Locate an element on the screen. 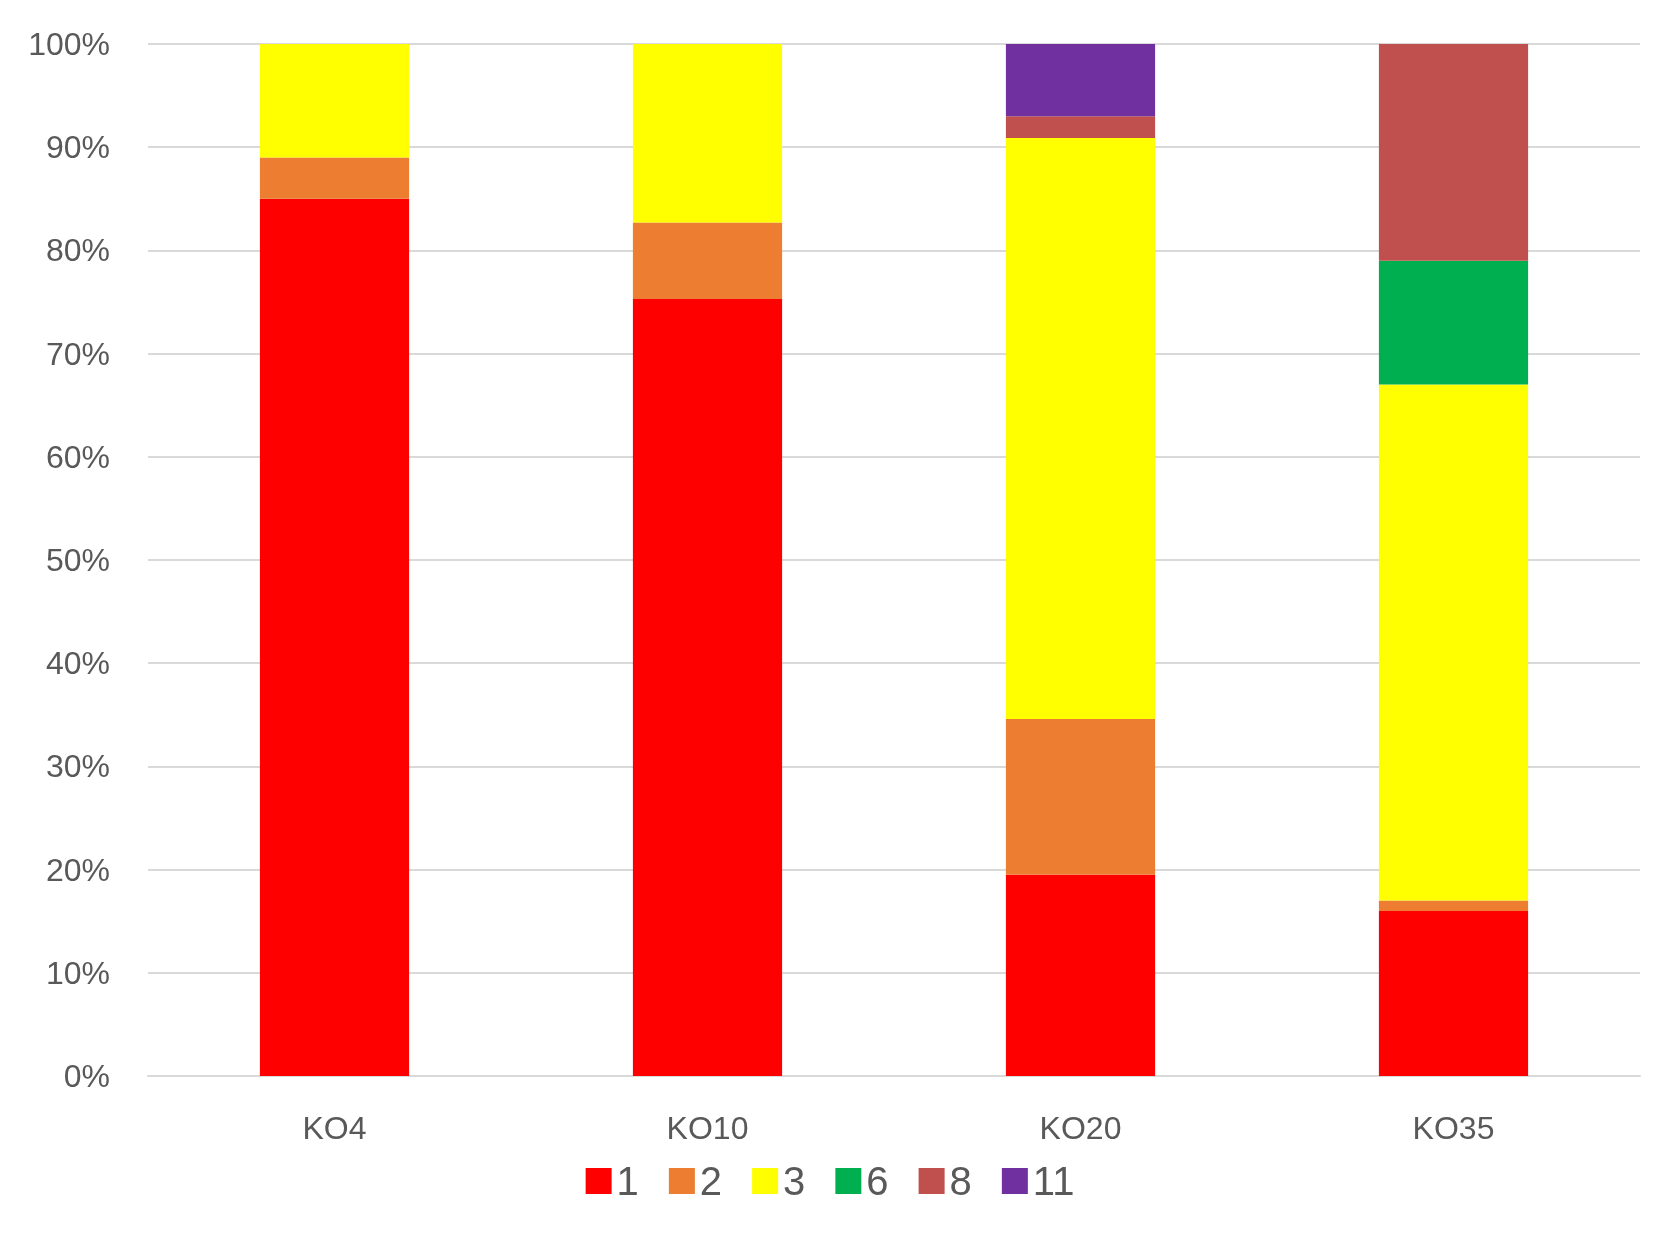 This screenshot has height=1256, width=1660. y-tick-label: 90% is located at coordinates (77, 147).